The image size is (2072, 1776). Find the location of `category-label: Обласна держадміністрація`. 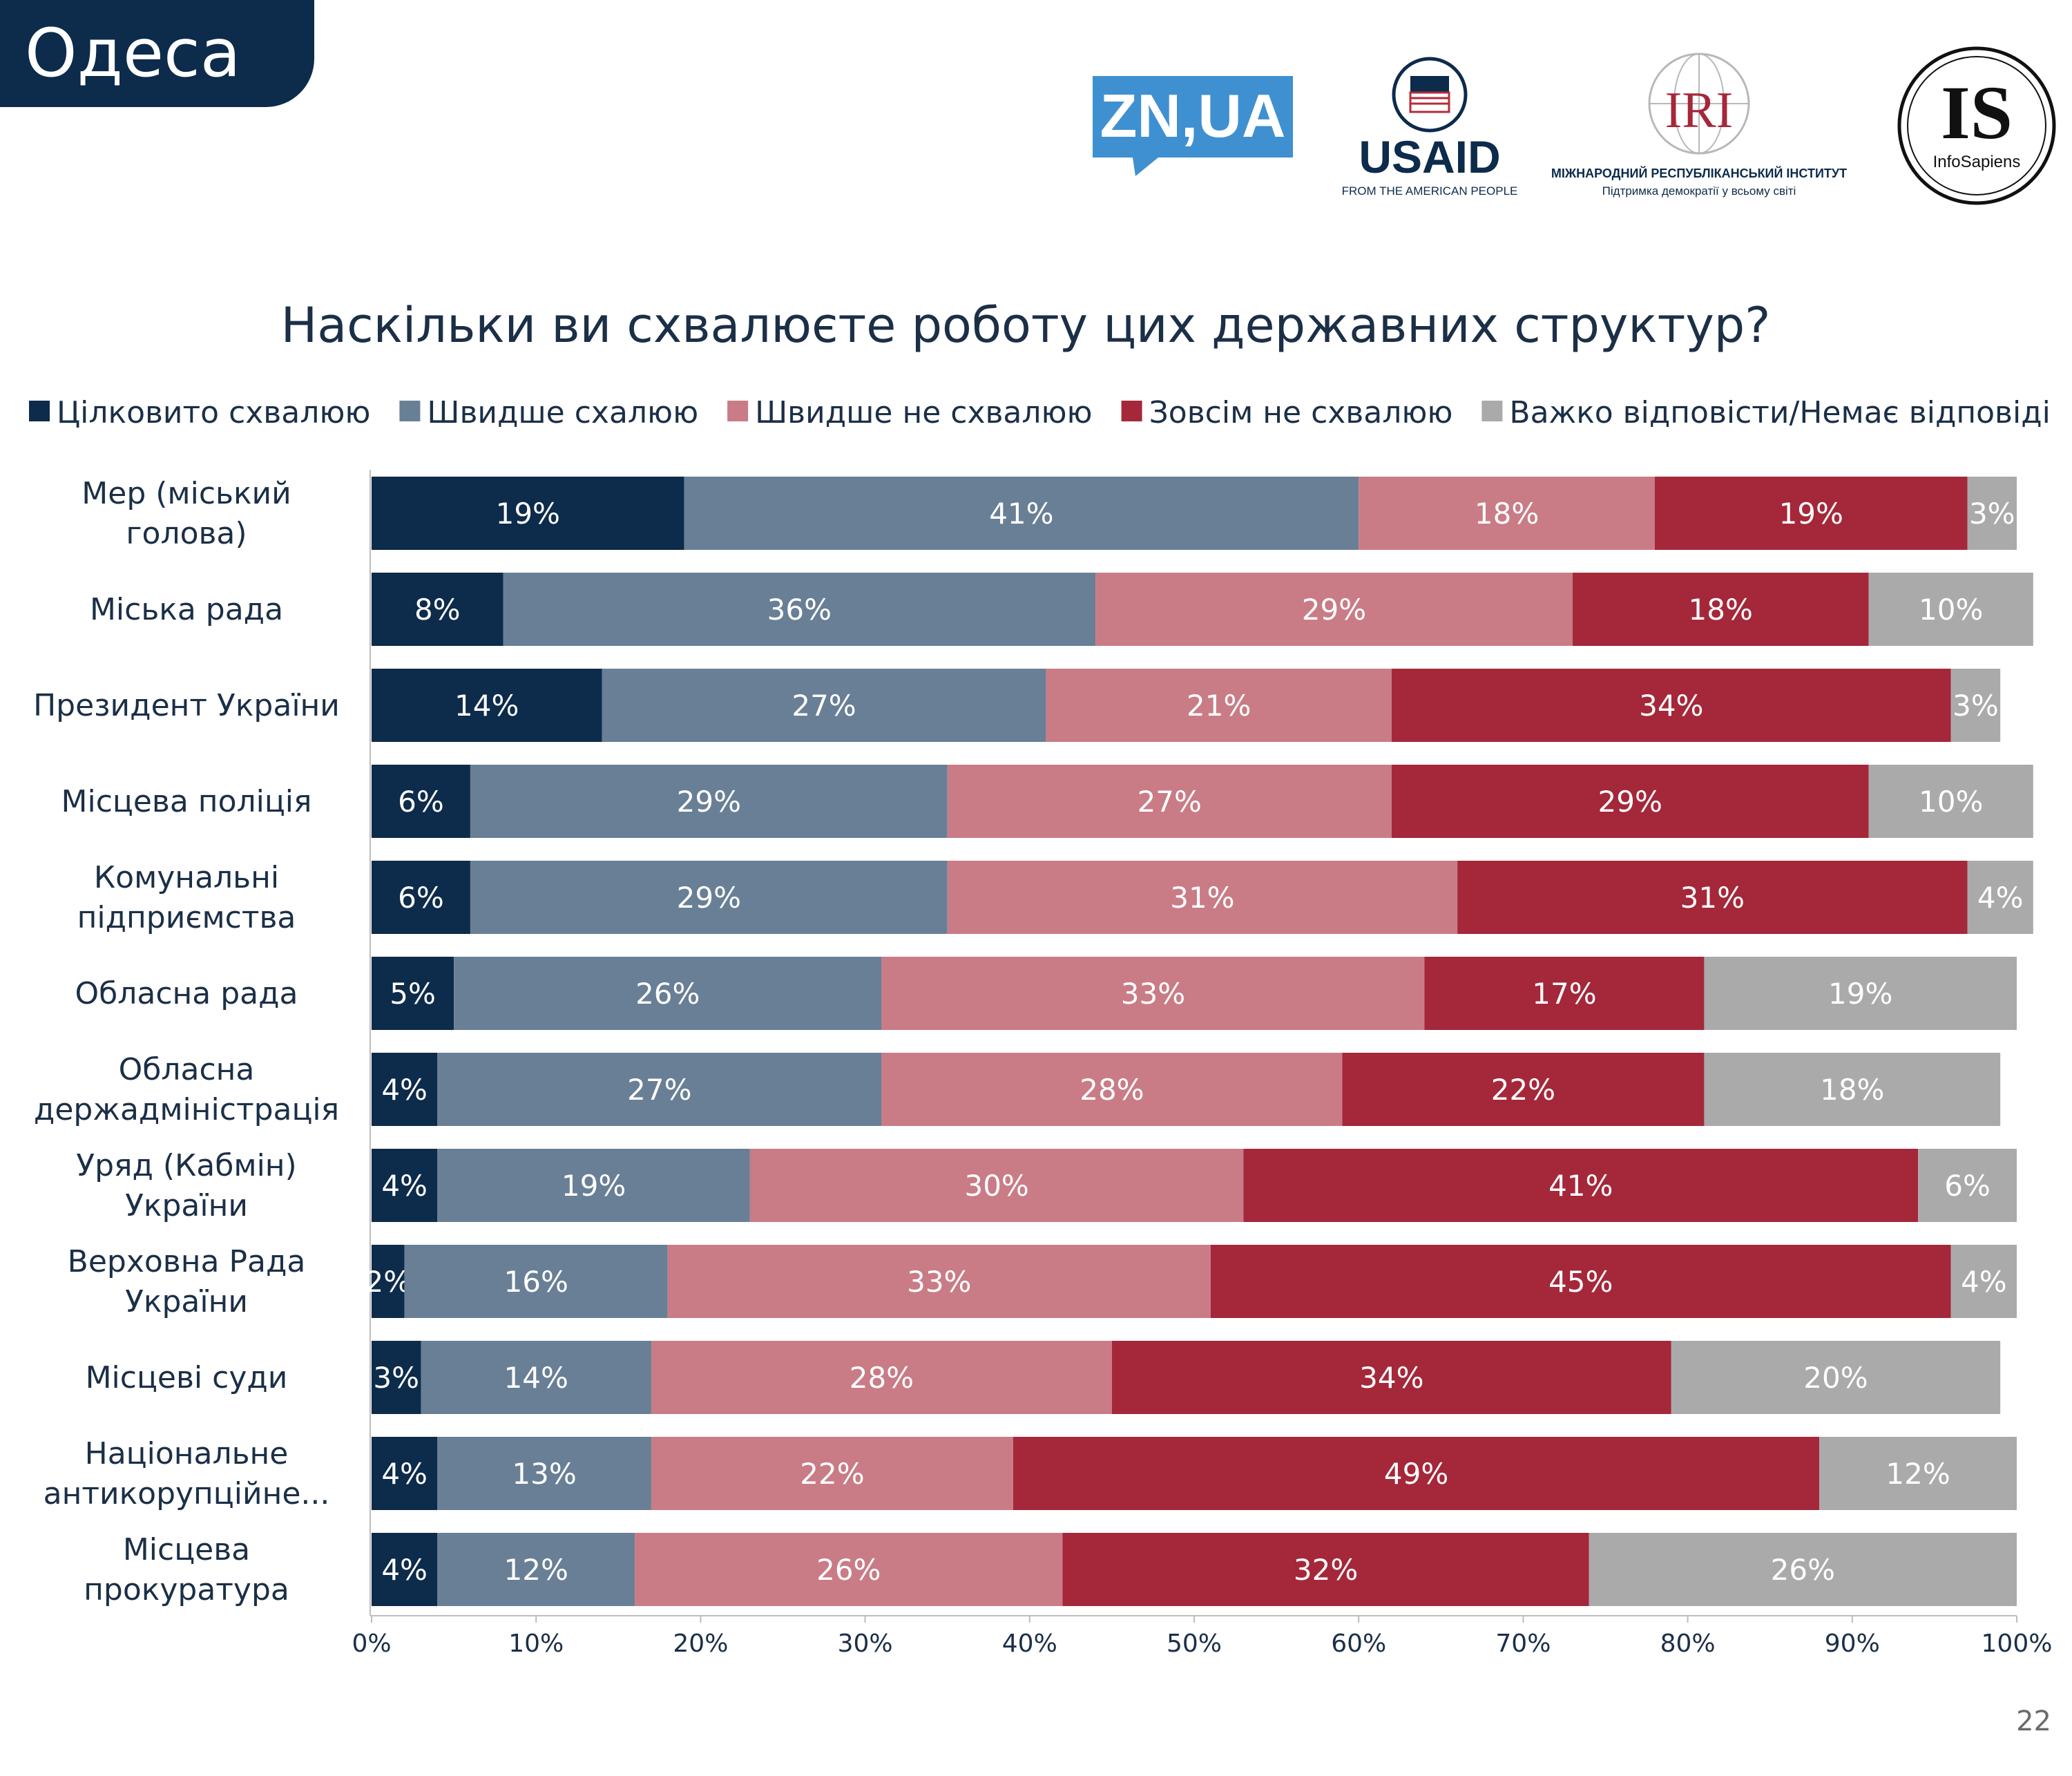

category-label: Обласна держадміністрація is located at coordinates (186, 1089).